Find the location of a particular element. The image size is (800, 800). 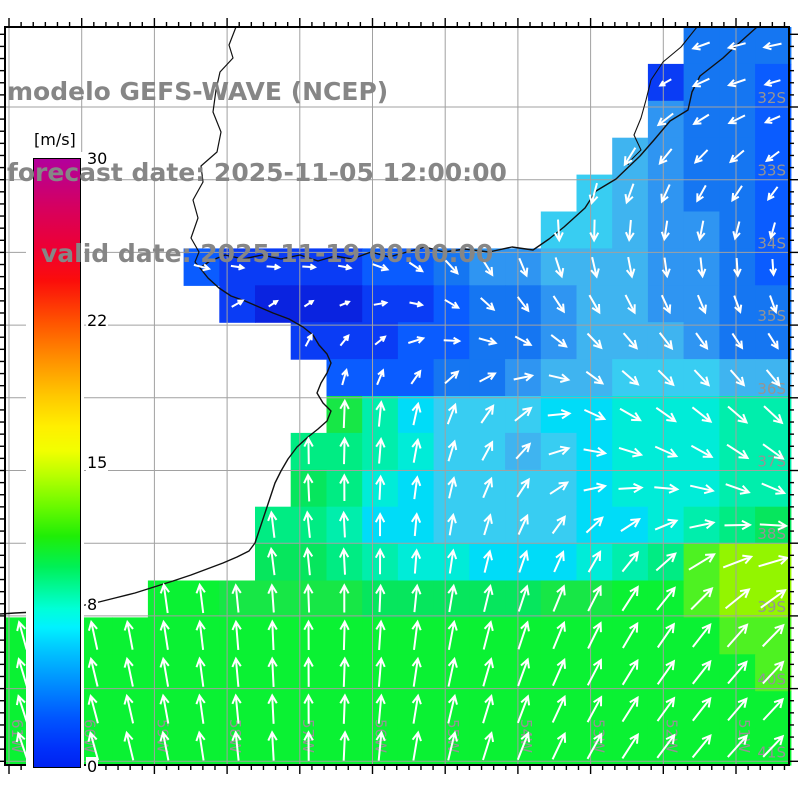

forecast-date: forecast date: 2025-11-05 12:00:00 is located at coordinates (257, 172).